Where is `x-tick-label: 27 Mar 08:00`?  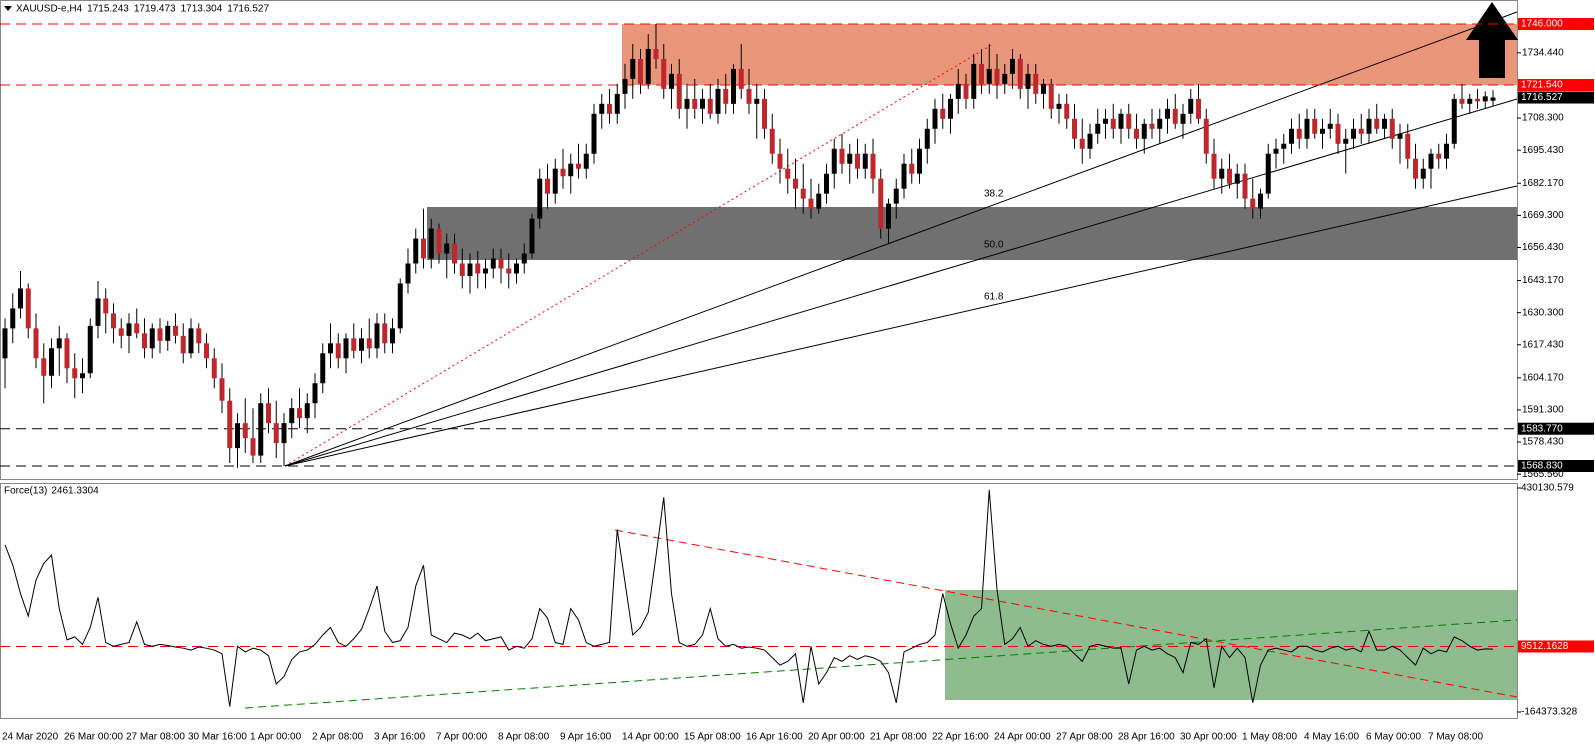
x-tick-label: 27 Mar 08:00 is located at coordinates (155, 737).